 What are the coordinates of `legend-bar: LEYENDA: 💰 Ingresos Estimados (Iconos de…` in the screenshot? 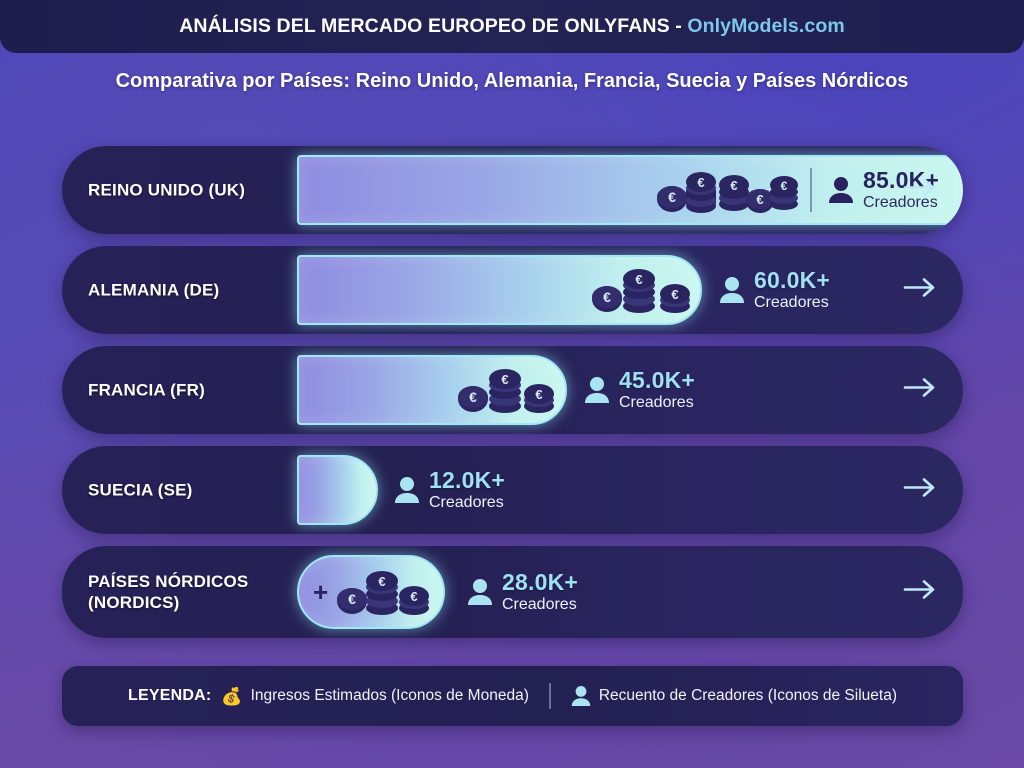 It's located at (512, 696).